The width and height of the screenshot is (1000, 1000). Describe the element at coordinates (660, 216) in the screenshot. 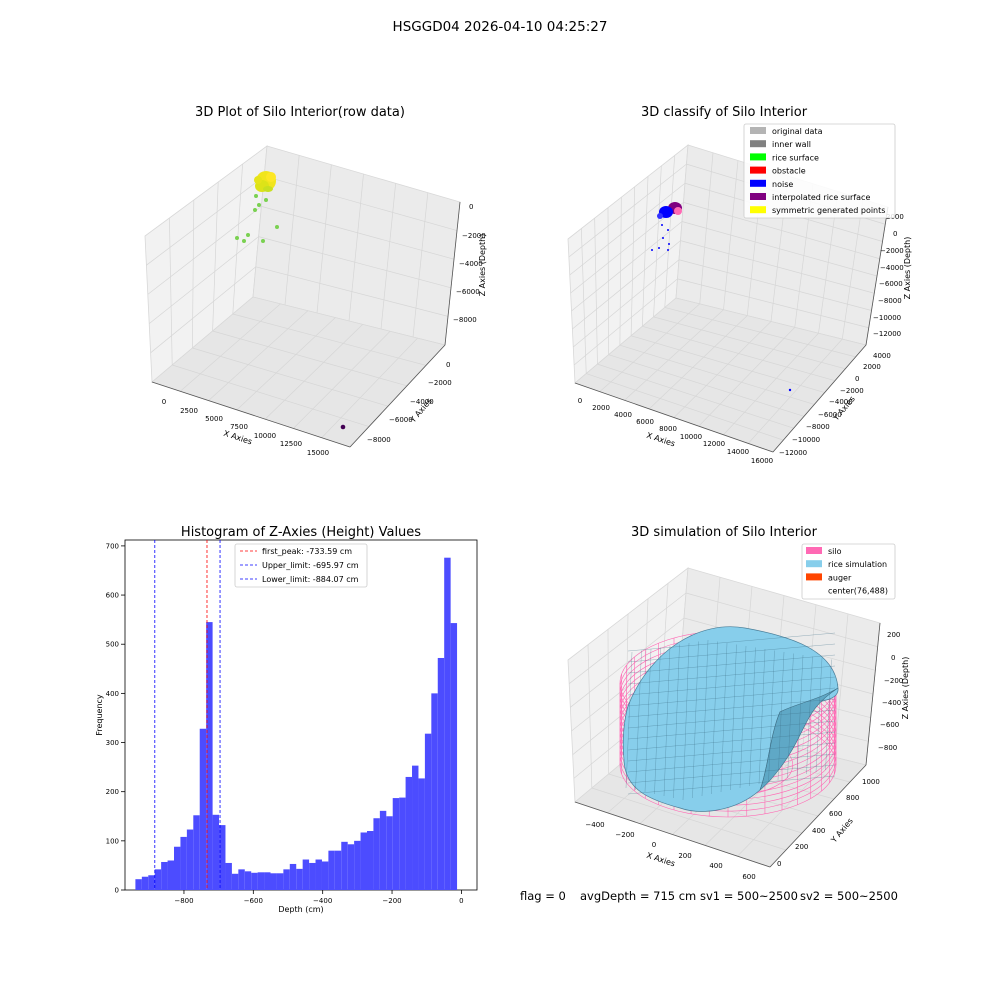

I see `classify-noise-blob` at that location.